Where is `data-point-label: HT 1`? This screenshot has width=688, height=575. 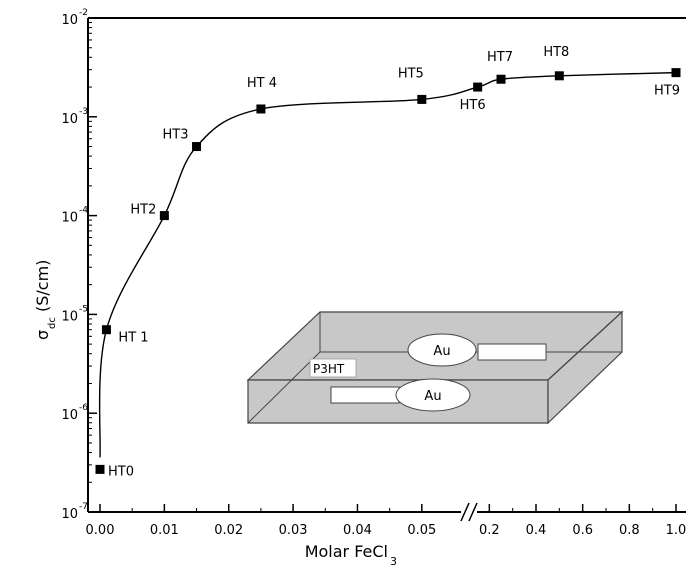
data-point-label: HT 1 is located at coordinates (133, 338).